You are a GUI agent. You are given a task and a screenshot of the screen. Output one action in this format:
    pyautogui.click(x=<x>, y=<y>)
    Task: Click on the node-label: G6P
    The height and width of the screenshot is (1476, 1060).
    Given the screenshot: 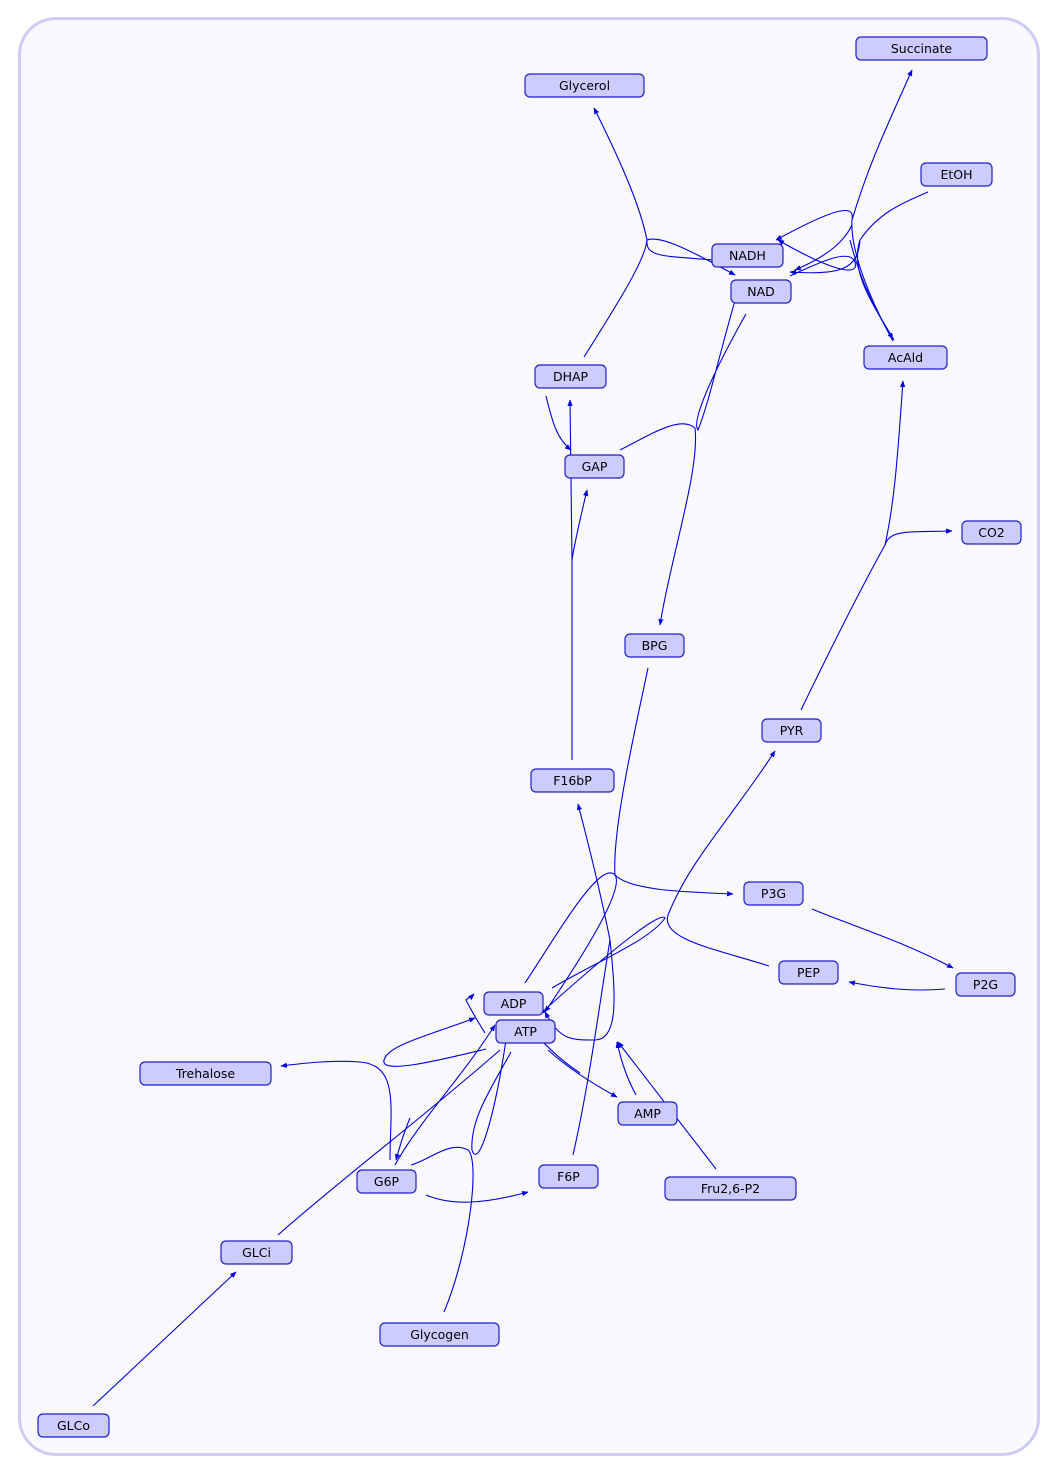 What is the action you would take?
    pyautogui.click(x=387, y=1181)
    